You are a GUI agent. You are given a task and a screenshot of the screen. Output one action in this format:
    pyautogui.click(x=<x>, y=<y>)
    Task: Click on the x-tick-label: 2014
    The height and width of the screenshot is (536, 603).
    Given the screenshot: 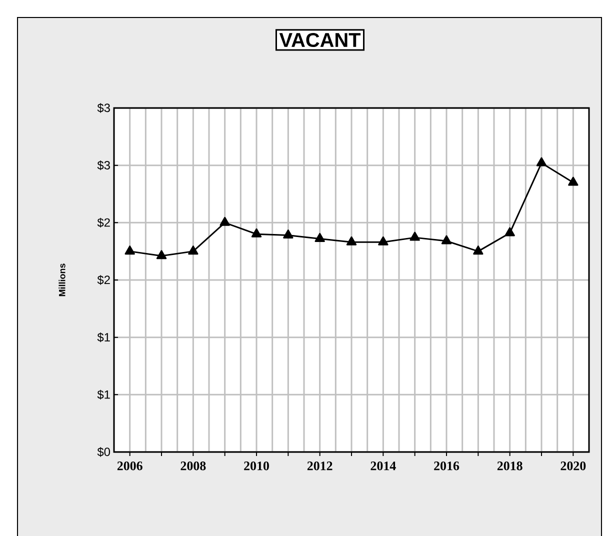 What is the action you would take?
    pyautogui.click(x=383, y=466)
    